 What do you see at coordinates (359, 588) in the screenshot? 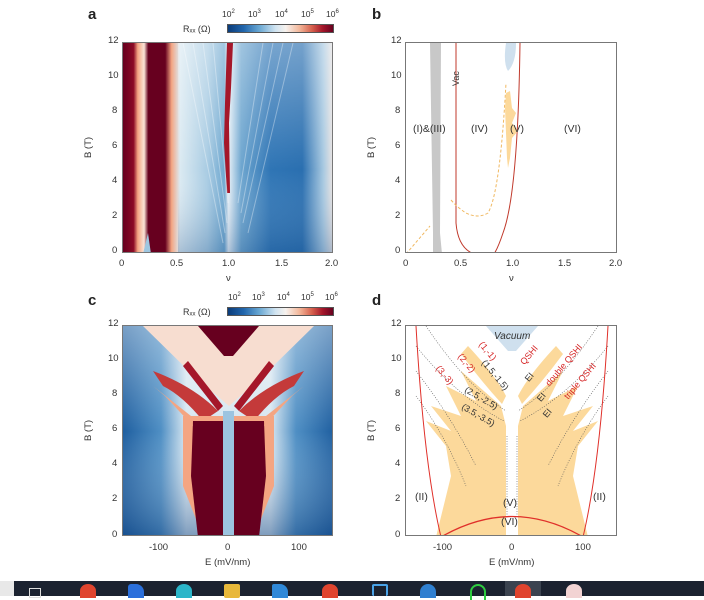
I see `taskbar` at bounding box center [359, 588].